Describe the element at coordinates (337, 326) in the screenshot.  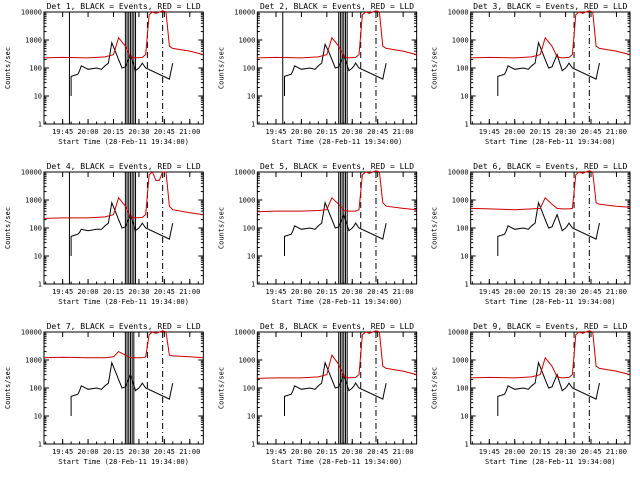
I see `panel-title: Det 8, BLACK = Events, RED = LLD` at that location.